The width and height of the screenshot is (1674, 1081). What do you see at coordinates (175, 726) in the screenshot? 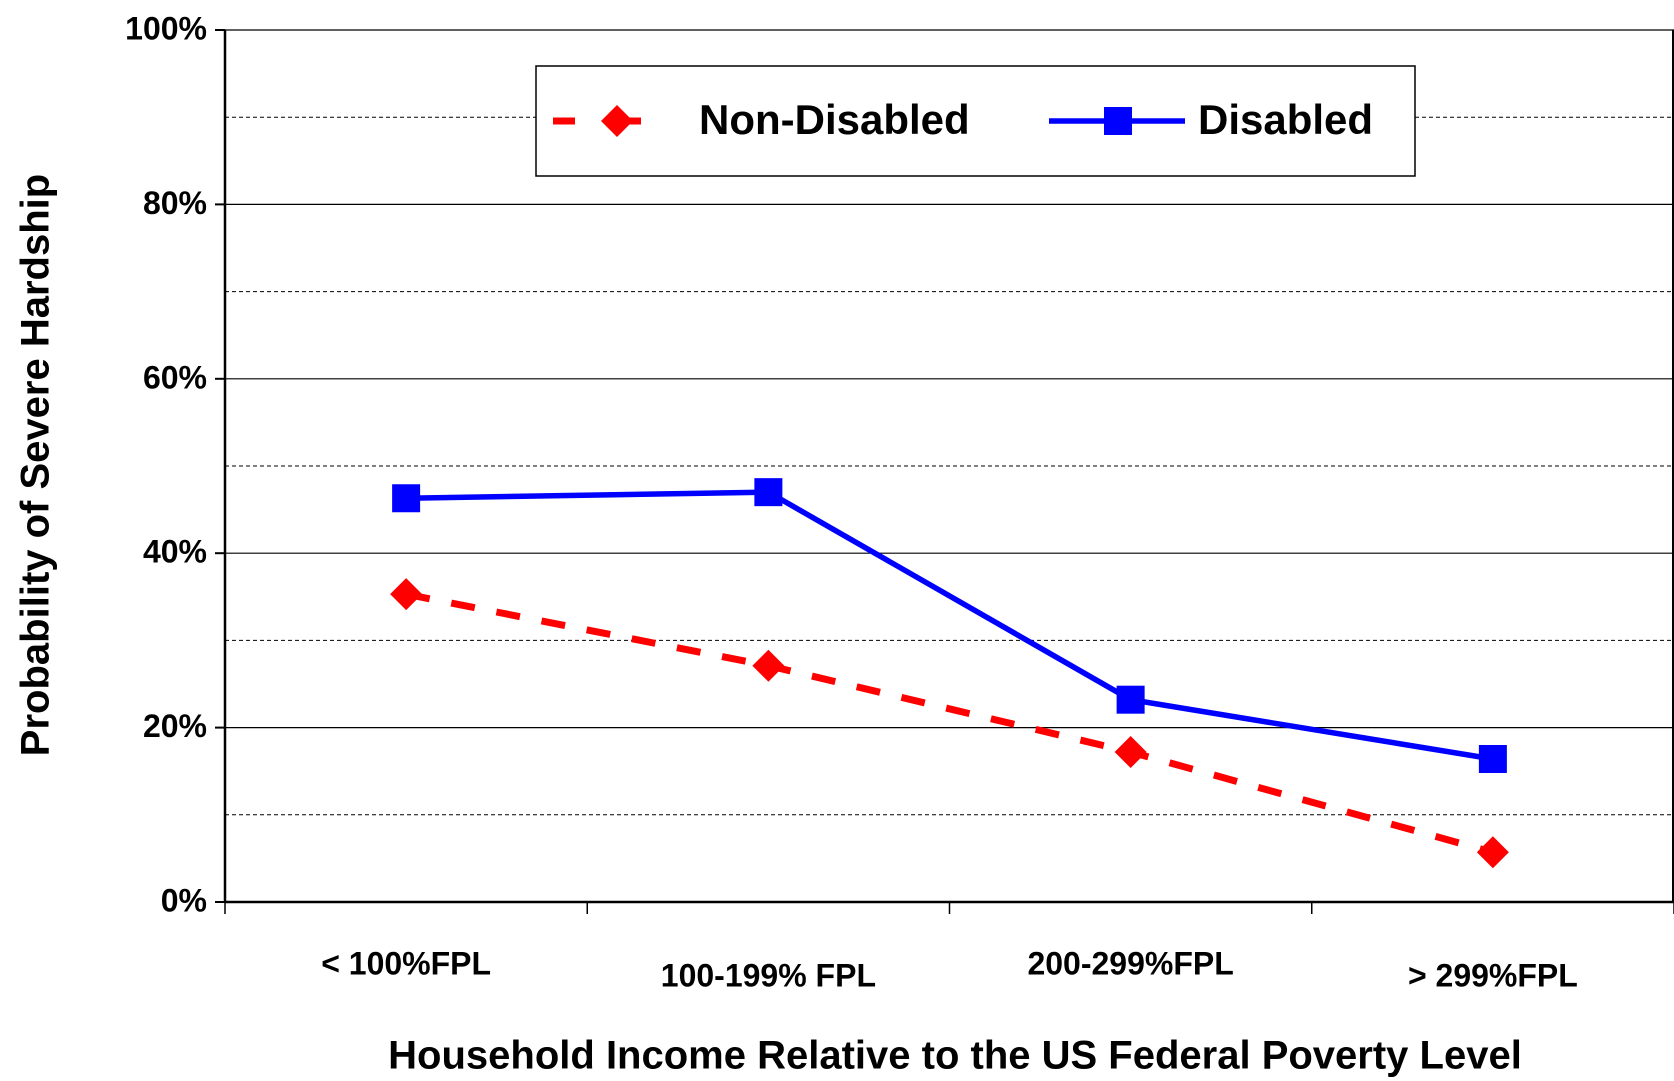
I see `y-tick-label: 20%` at bounding box center [175, 726].